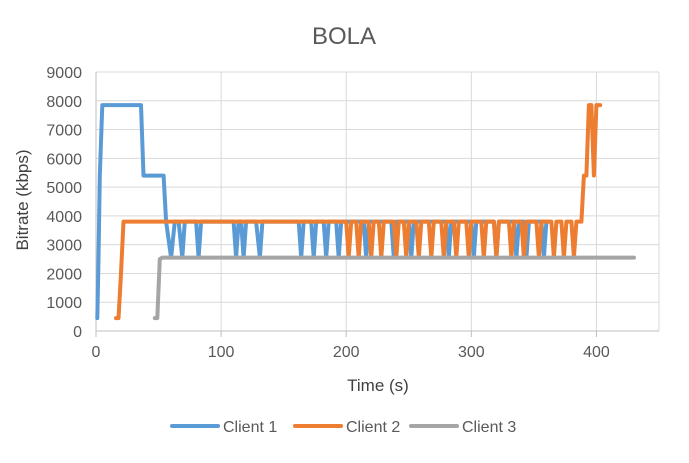 The height and width of the screenshot is (463, 689). I want to click on y-tick-label: 0, so click(77, 332).